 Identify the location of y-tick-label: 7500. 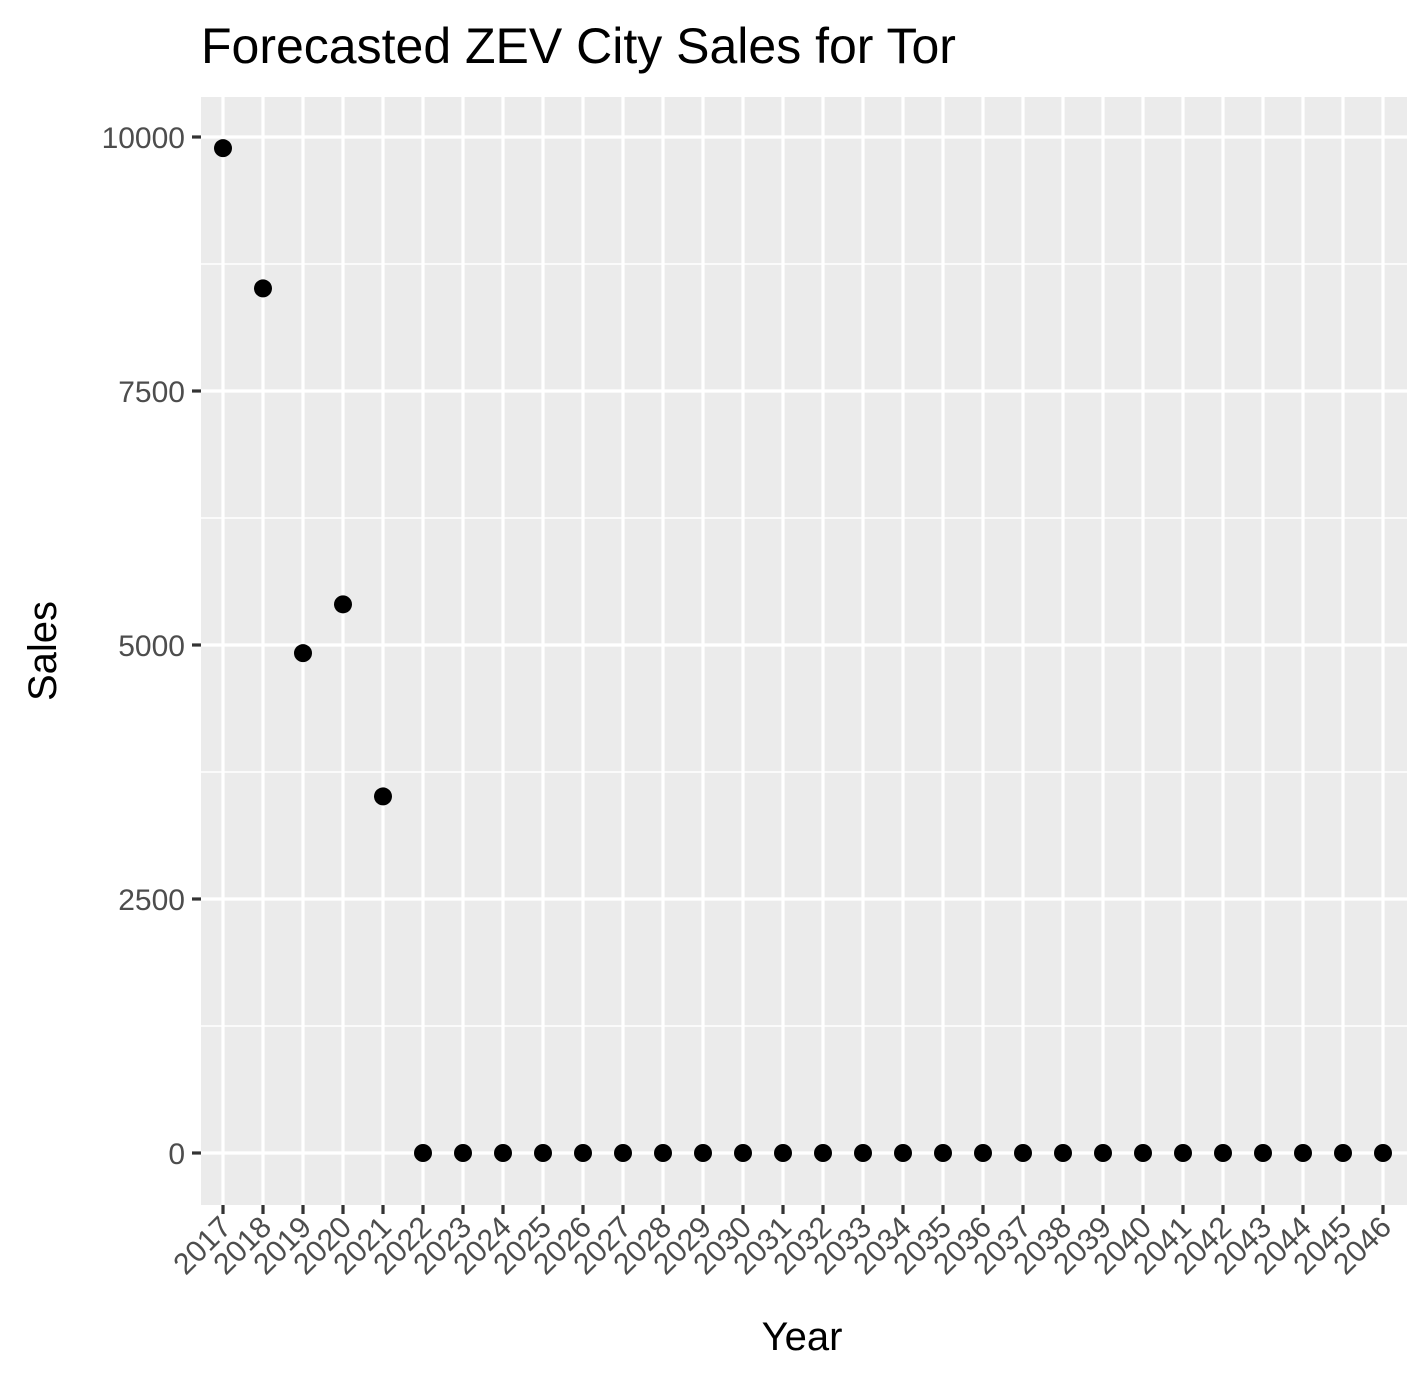
(151, 392).